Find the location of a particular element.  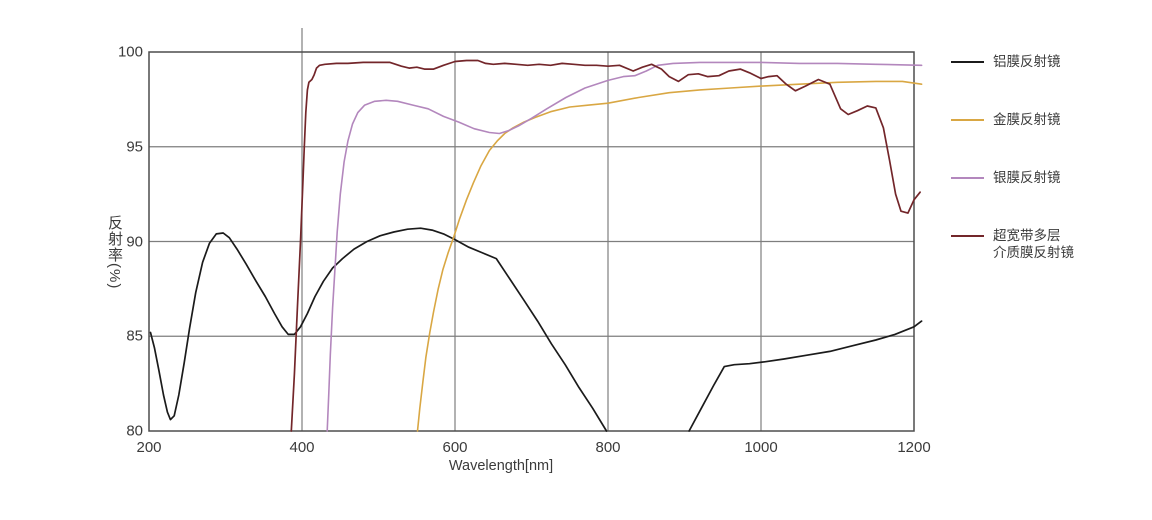

x-tick-label: 1200 is located at coordinates (914, 447).